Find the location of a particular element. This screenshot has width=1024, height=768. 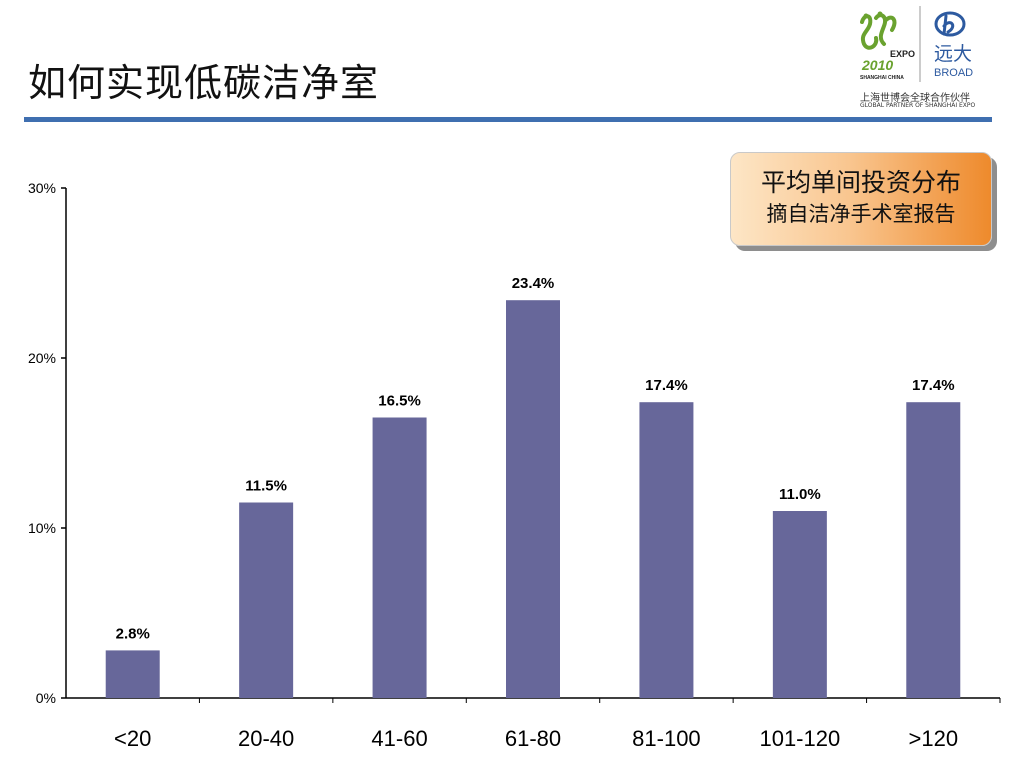

y-tick-label: 30% is located at coordinates (42, 188).